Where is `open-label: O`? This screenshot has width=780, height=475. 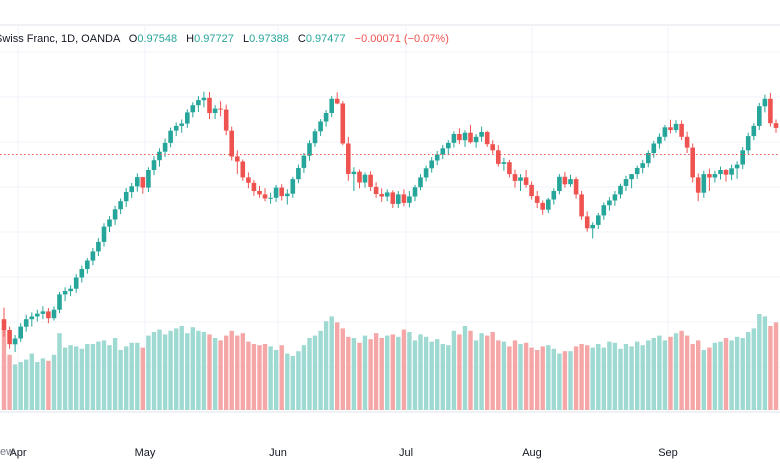 open-label: O is located at coordinates (133, 39).